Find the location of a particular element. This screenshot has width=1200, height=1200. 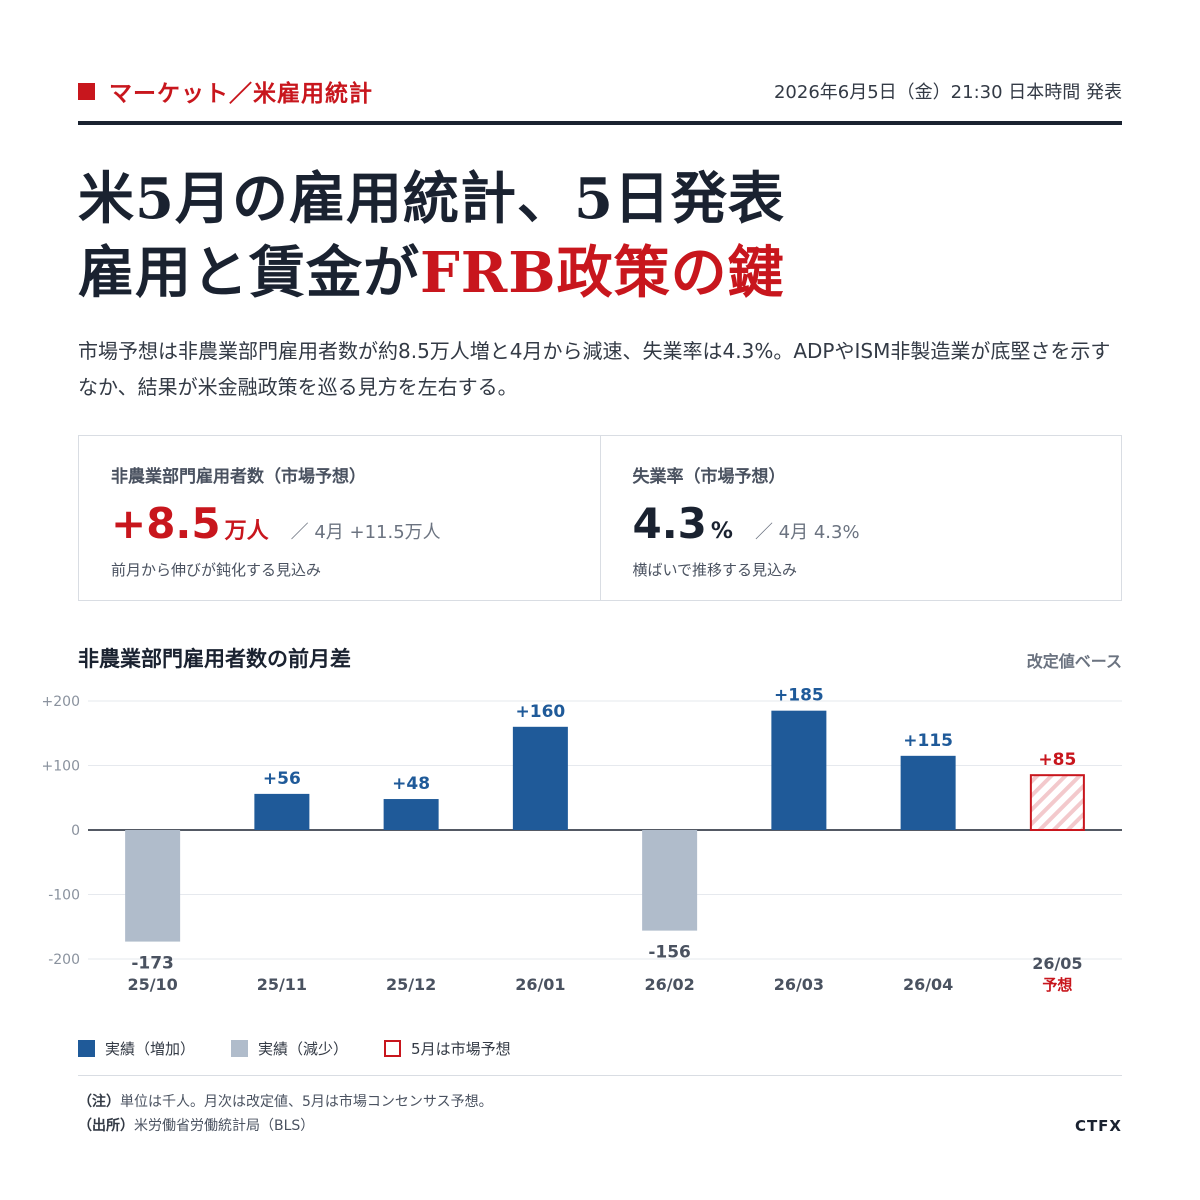

forecast-label: 予想 is located at coordinates (1057, 985).